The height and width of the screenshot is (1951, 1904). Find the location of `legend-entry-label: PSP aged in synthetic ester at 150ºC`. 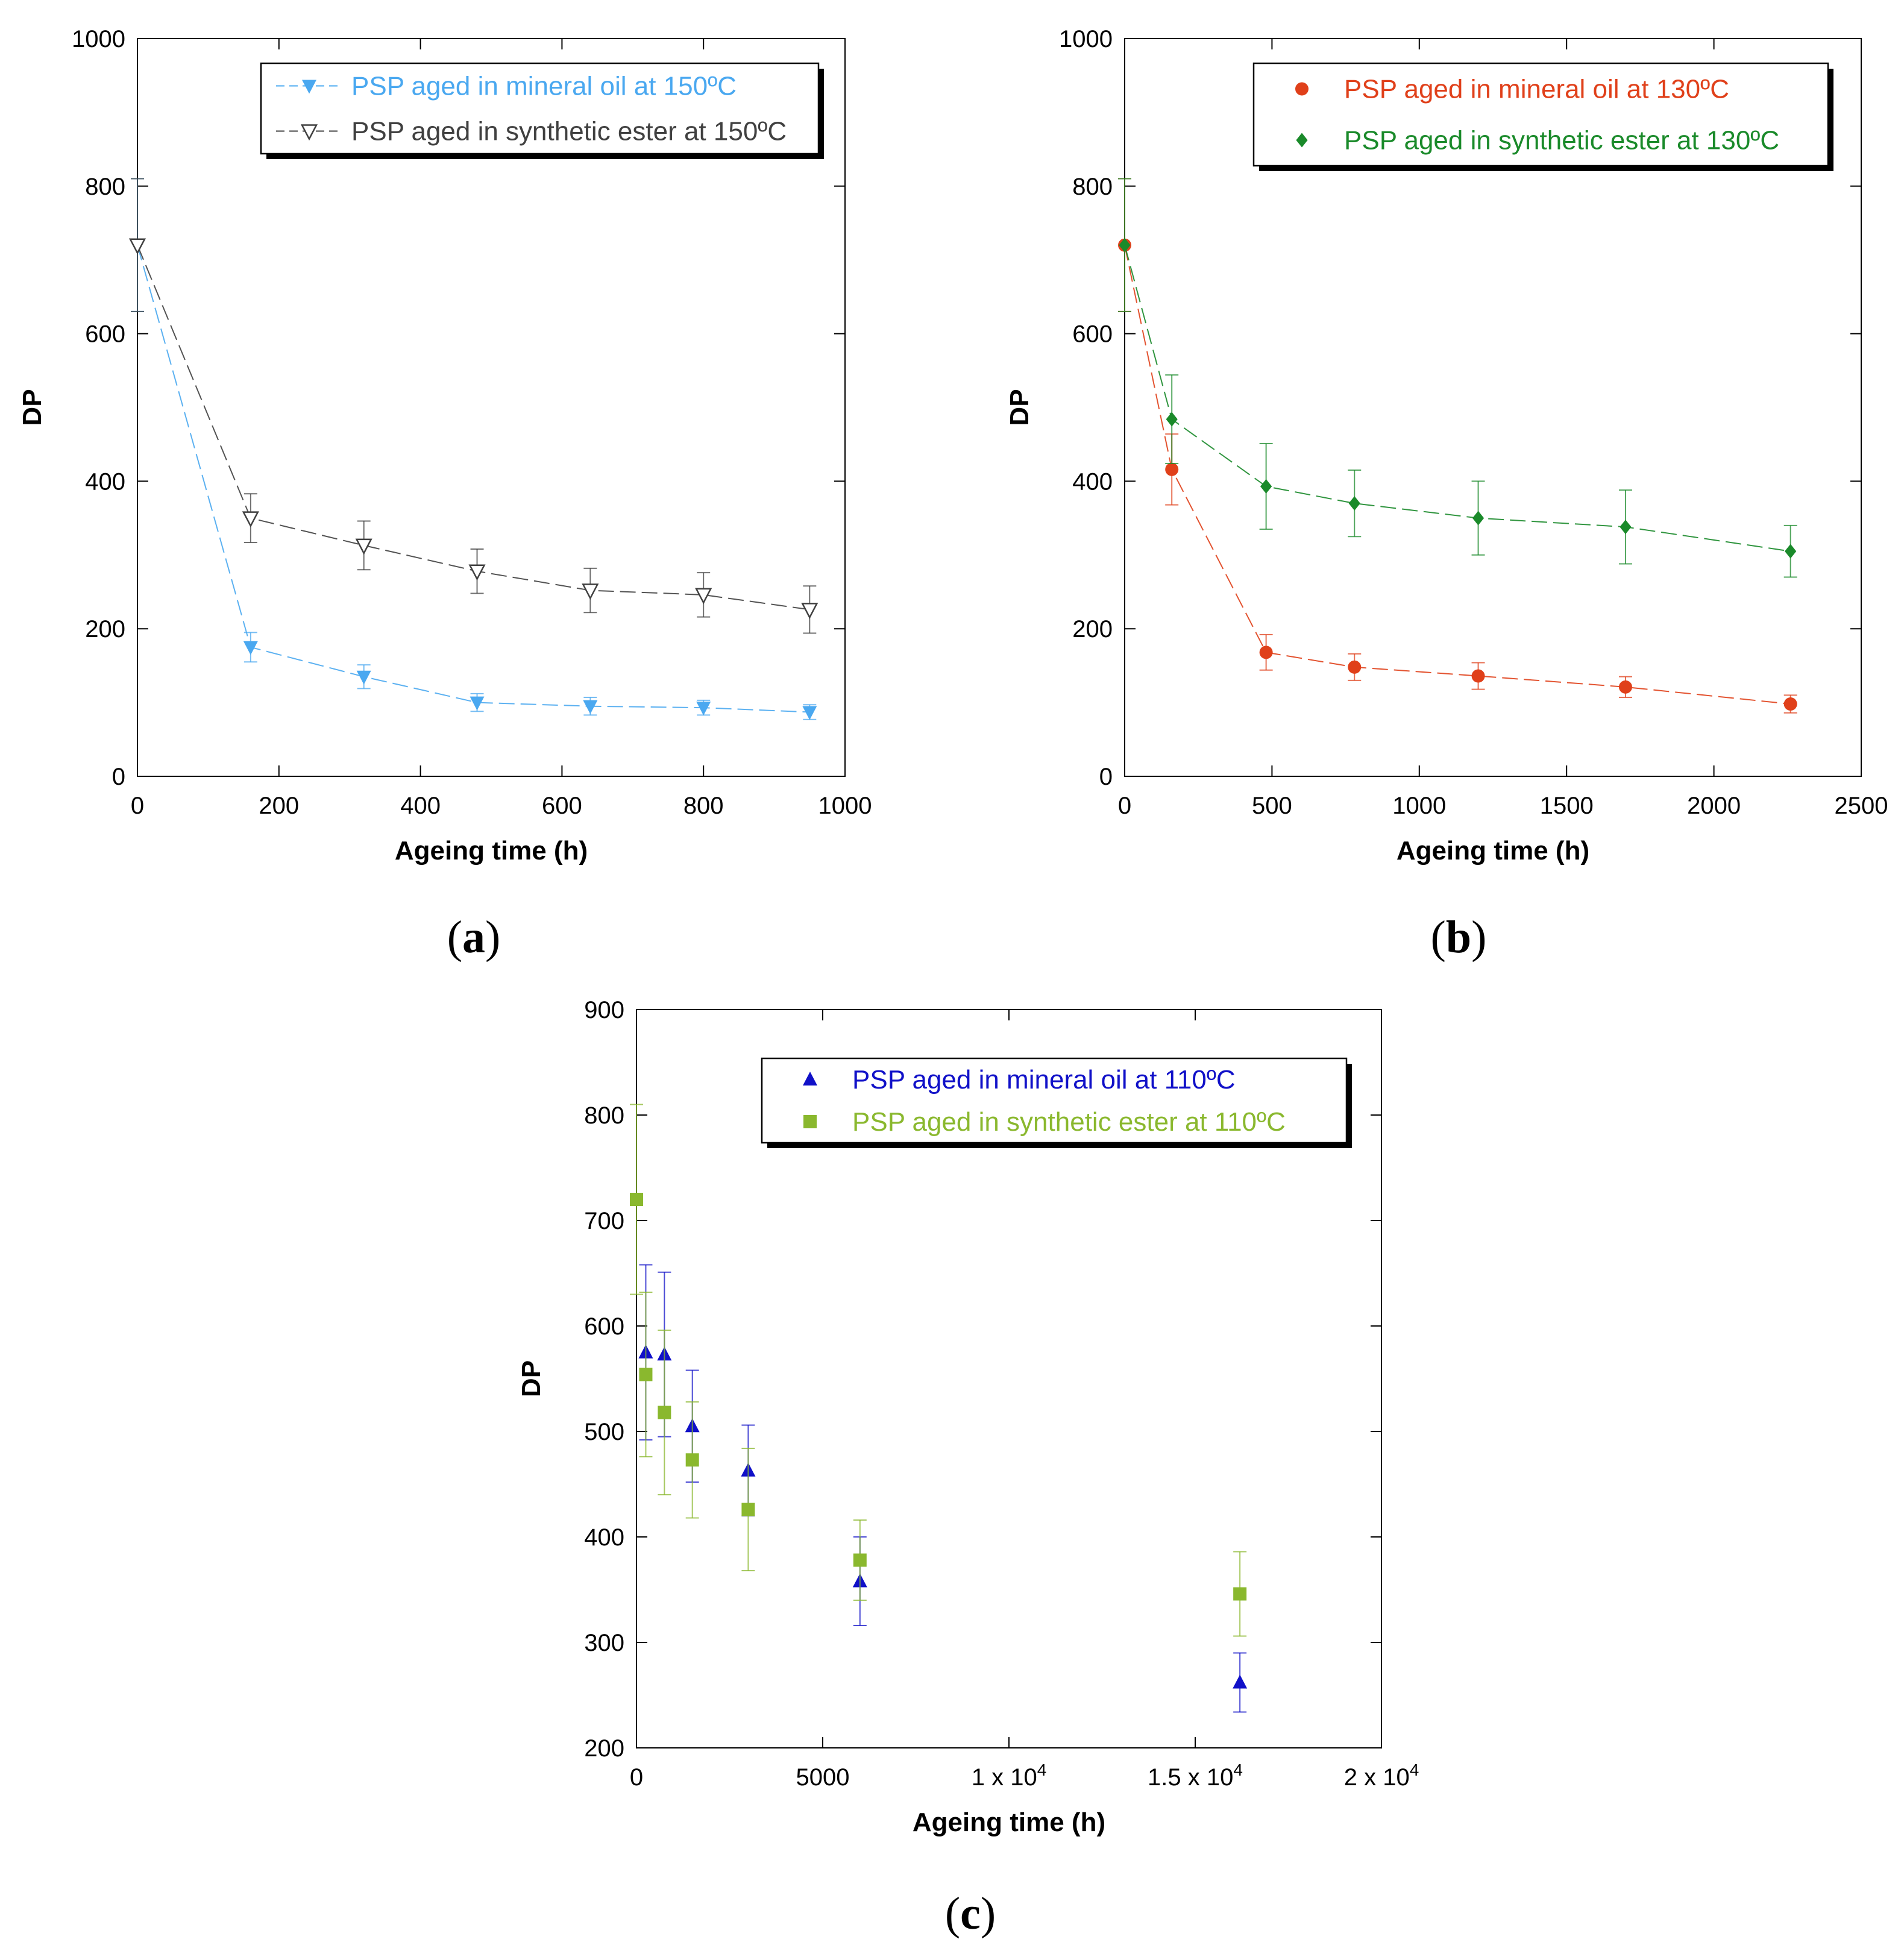

legend-entry-label: PSP aged in synthetic ester at 150ºC is located at coordinates (569, 131).